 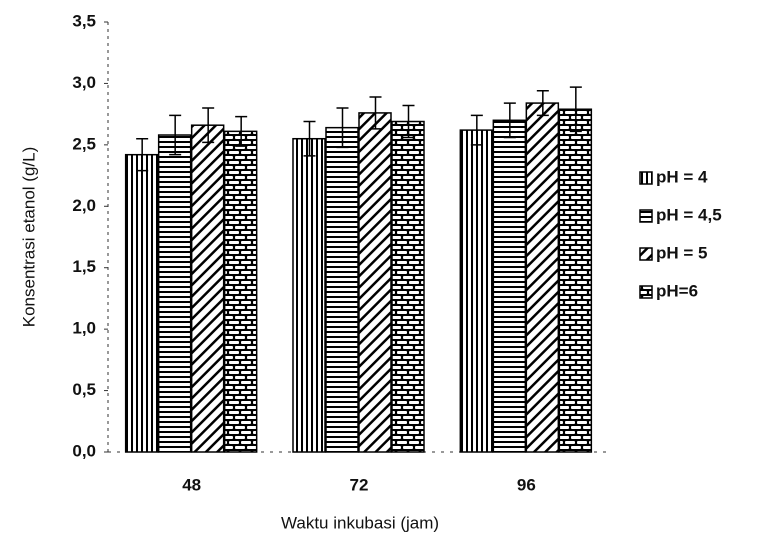 What do you see at coordinates (682, 252) in the screenshot?
I see `legend-label: pH = 5` at bounding box center [682, 252].